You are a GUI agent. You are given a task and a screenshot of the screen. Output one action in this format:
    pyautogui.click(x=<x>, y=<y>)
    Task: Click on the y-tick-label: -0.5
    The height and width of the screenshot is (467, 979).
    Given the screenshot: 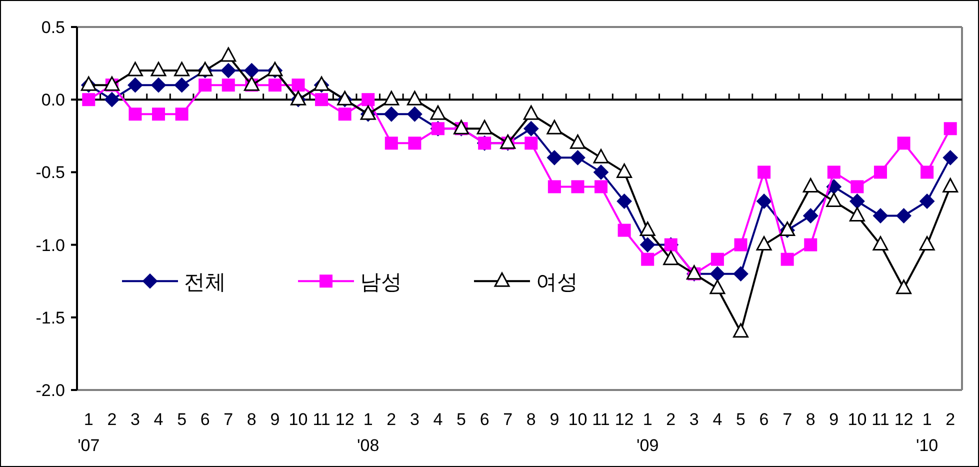 What is the action you would take?
    pyautogui.click(x=50, y=172)
    